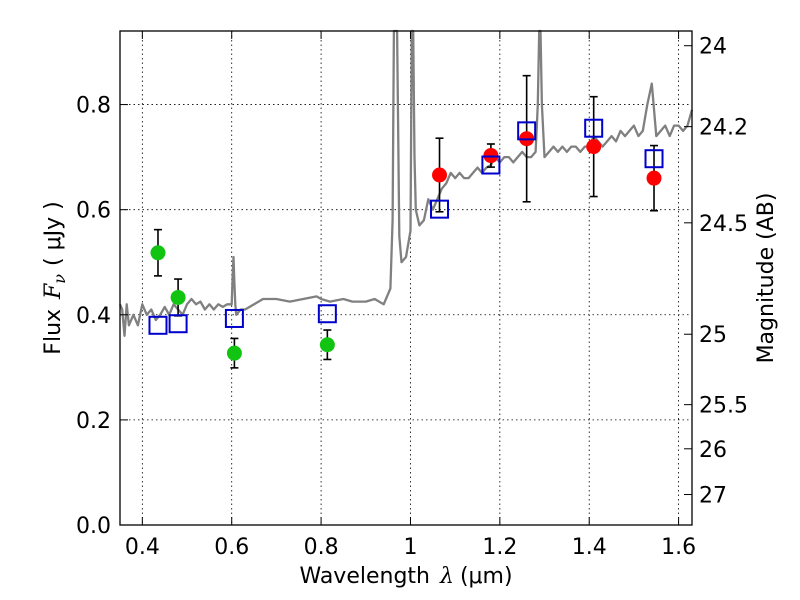 This screenshot has width=800, height=600. What do you see at coordinates (59, 279) in the screenshot?
I see `y-axis-subscript: ν` at bounding box center [59, 279].